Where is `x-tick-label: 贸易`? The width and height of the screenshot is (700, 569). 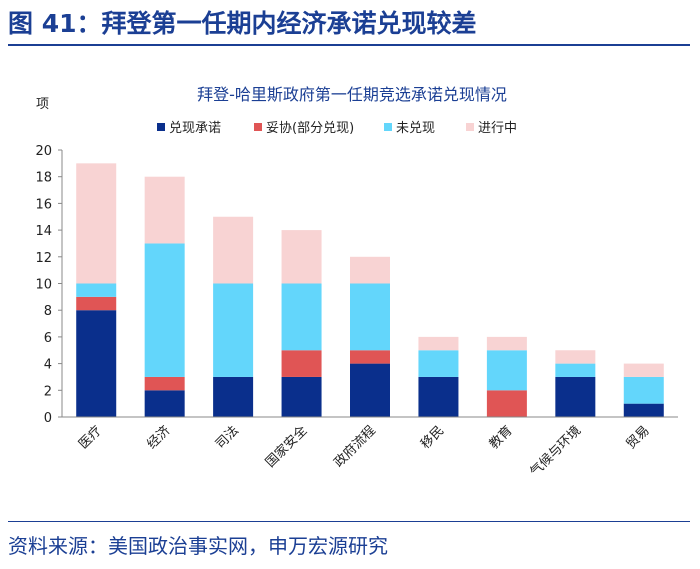 x-tick-label: 贸易 is located at coordinates (638, 437).